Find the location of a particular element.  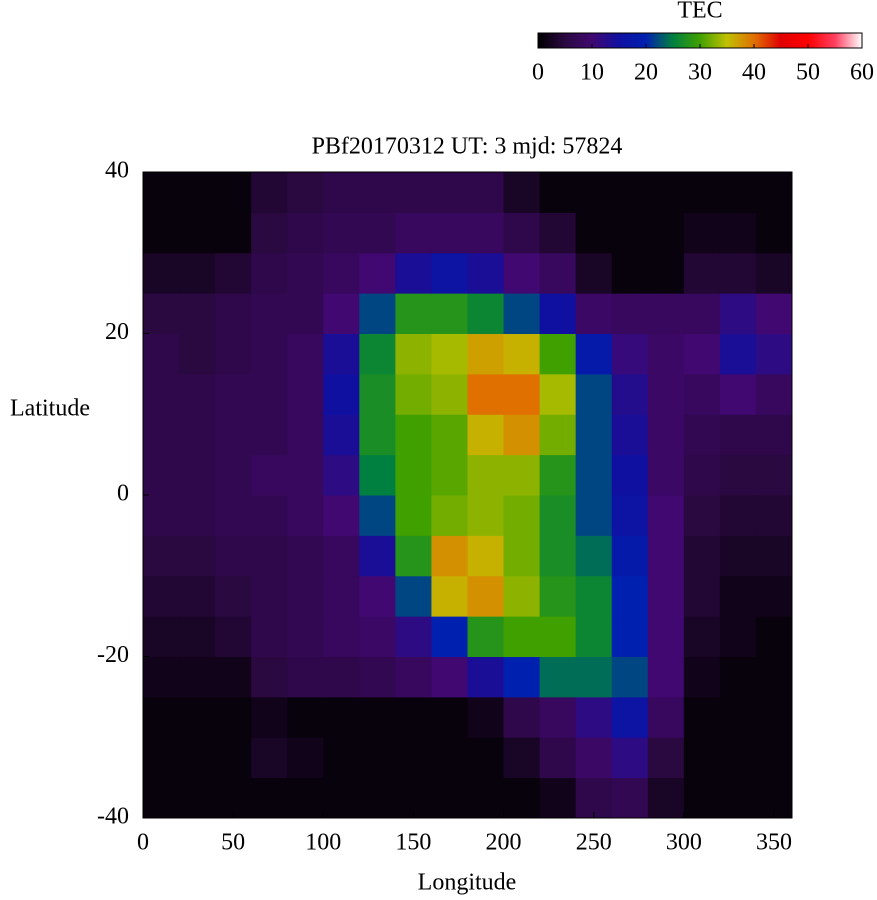

colorbar-tick-label: 60 is located at coordinates (862, 73).